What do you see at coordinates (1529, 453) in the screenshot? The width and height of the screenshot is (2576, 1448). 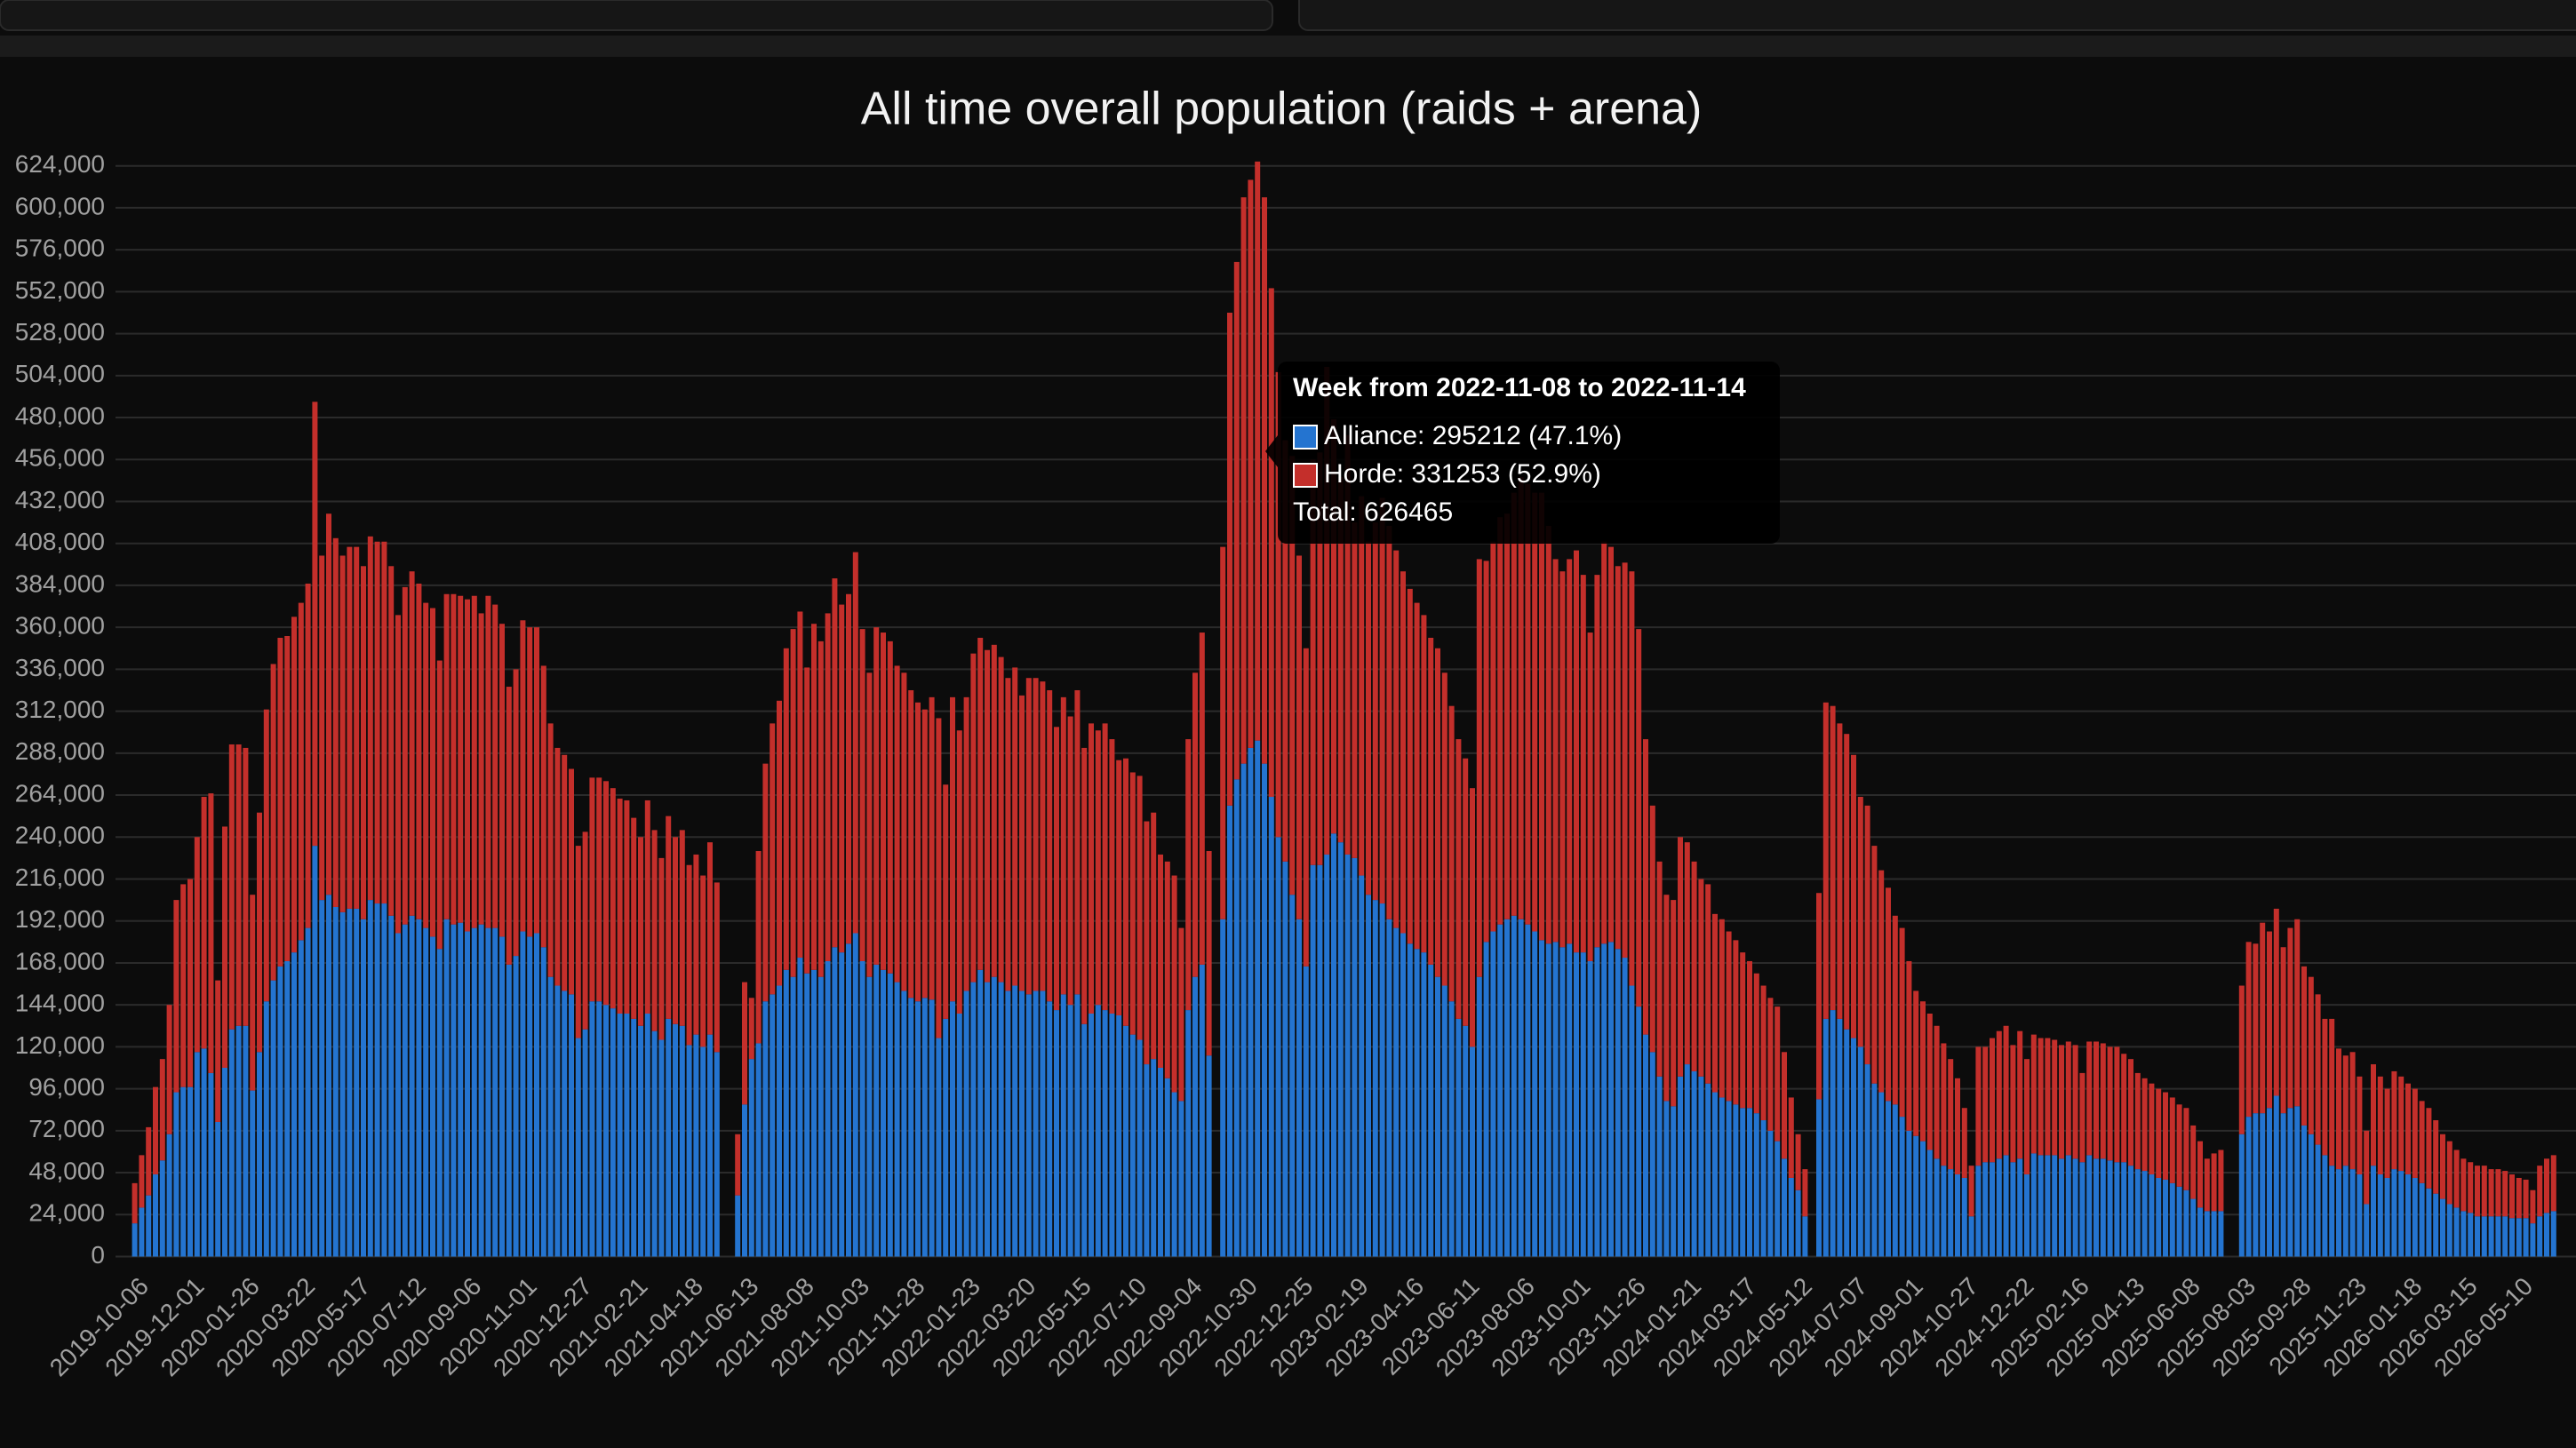 I see `tooltip-box` at bounding box center [1529, 453].